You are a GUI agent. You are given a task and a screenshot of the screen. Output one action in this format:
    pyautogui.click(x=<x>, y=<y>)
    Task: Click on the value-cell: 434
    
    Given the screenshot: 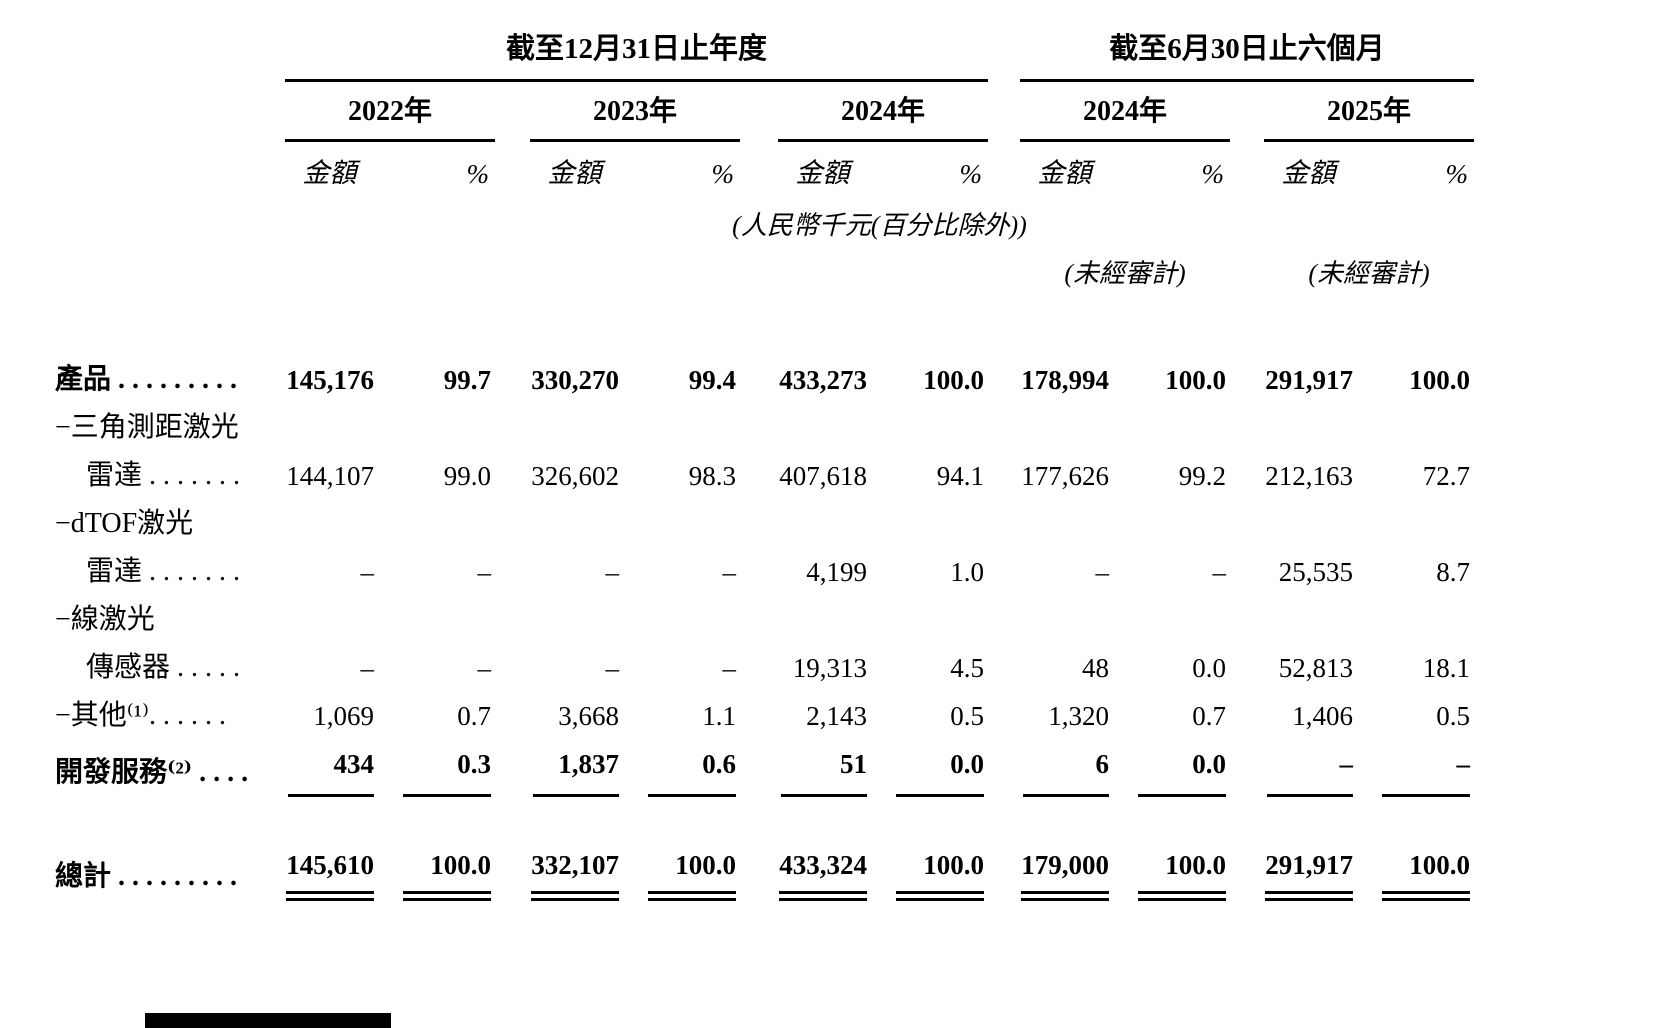 What is the action you would take?
    pyautogui.click(x=342, y=768)
    